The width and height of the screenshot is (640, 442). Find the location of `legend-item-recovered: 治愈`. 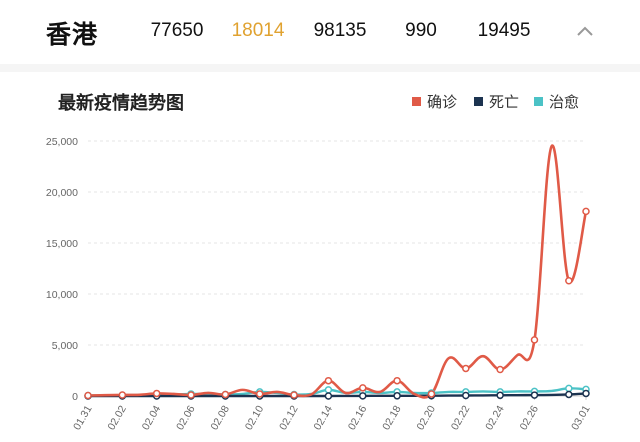

legend-item-recovered: 治愈 is located at coordinates (556, 101).